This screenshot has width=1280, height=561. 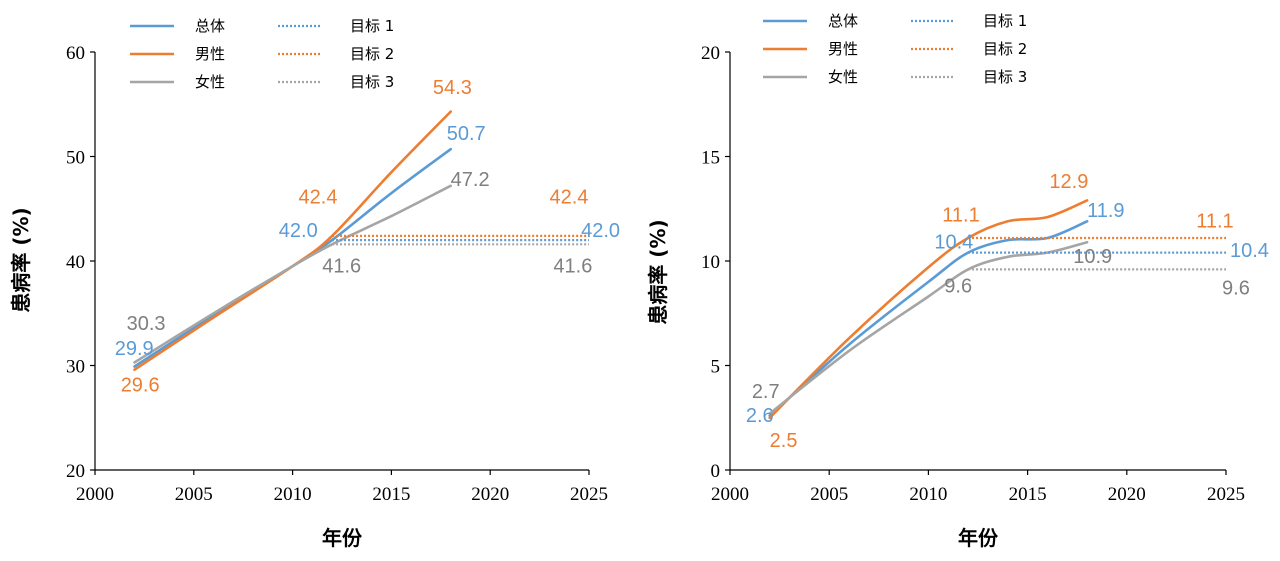 What do you see at coordinates (146, 324) in the screenshot?
I see `data-label: 30.3` at bounding box center [146, 324].